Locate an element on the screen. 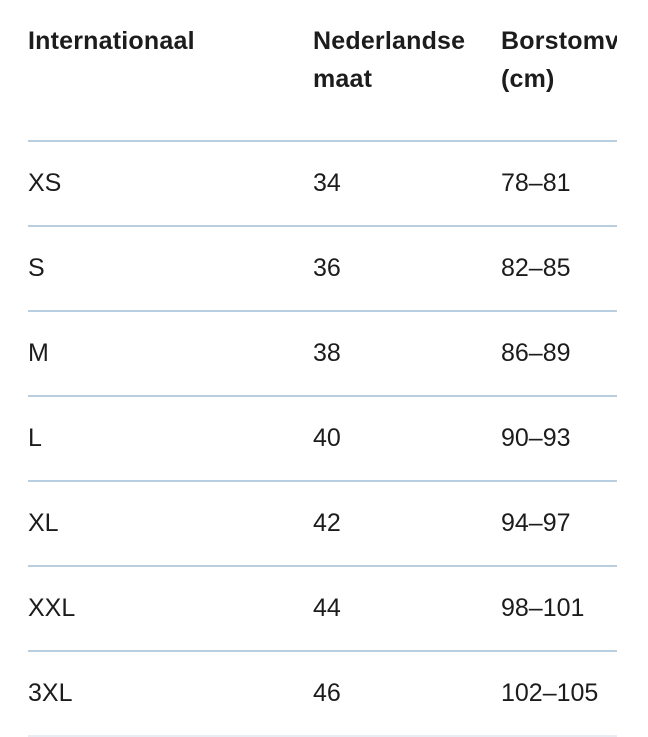 This screenshot has width=648, height=737. table-row: XS 34 78–81 is located at coordinates (322, 184).